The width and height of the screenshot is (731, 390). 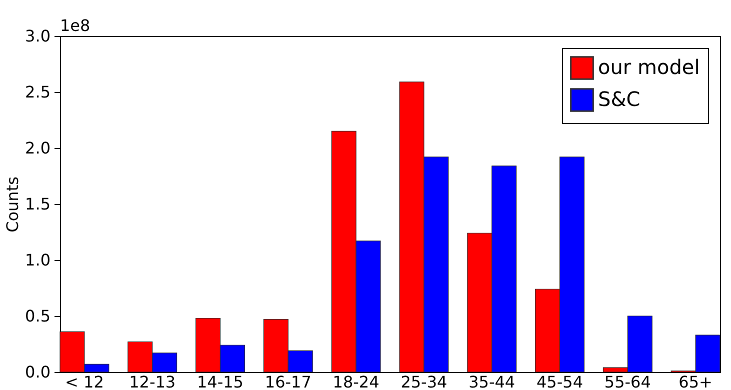 What do you see at coordinates (37, 36) in the screenshot?
I see `y-tick-label: 3.0` at bounding box center [37, 36].